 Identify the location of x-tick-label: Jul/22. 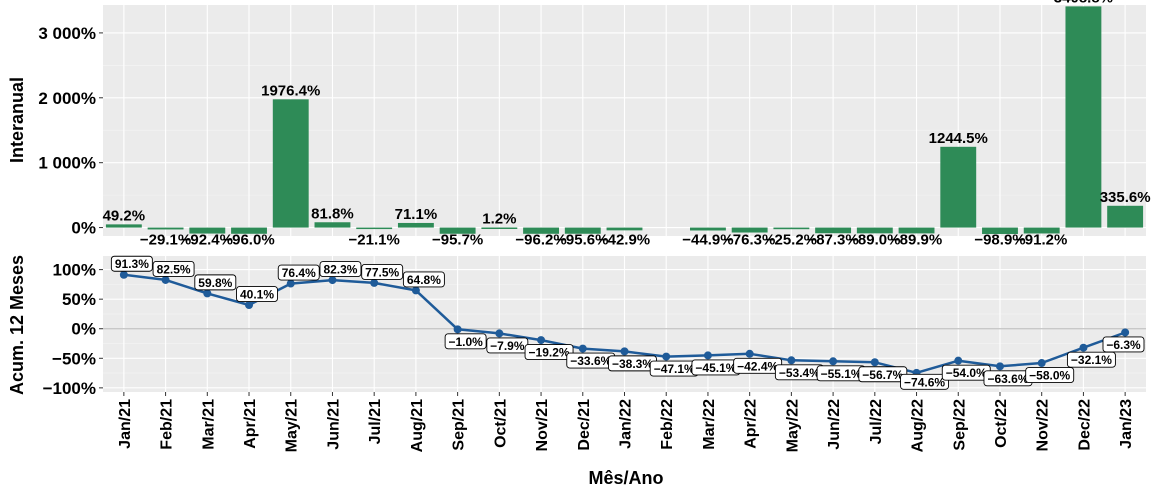
(876, 421).